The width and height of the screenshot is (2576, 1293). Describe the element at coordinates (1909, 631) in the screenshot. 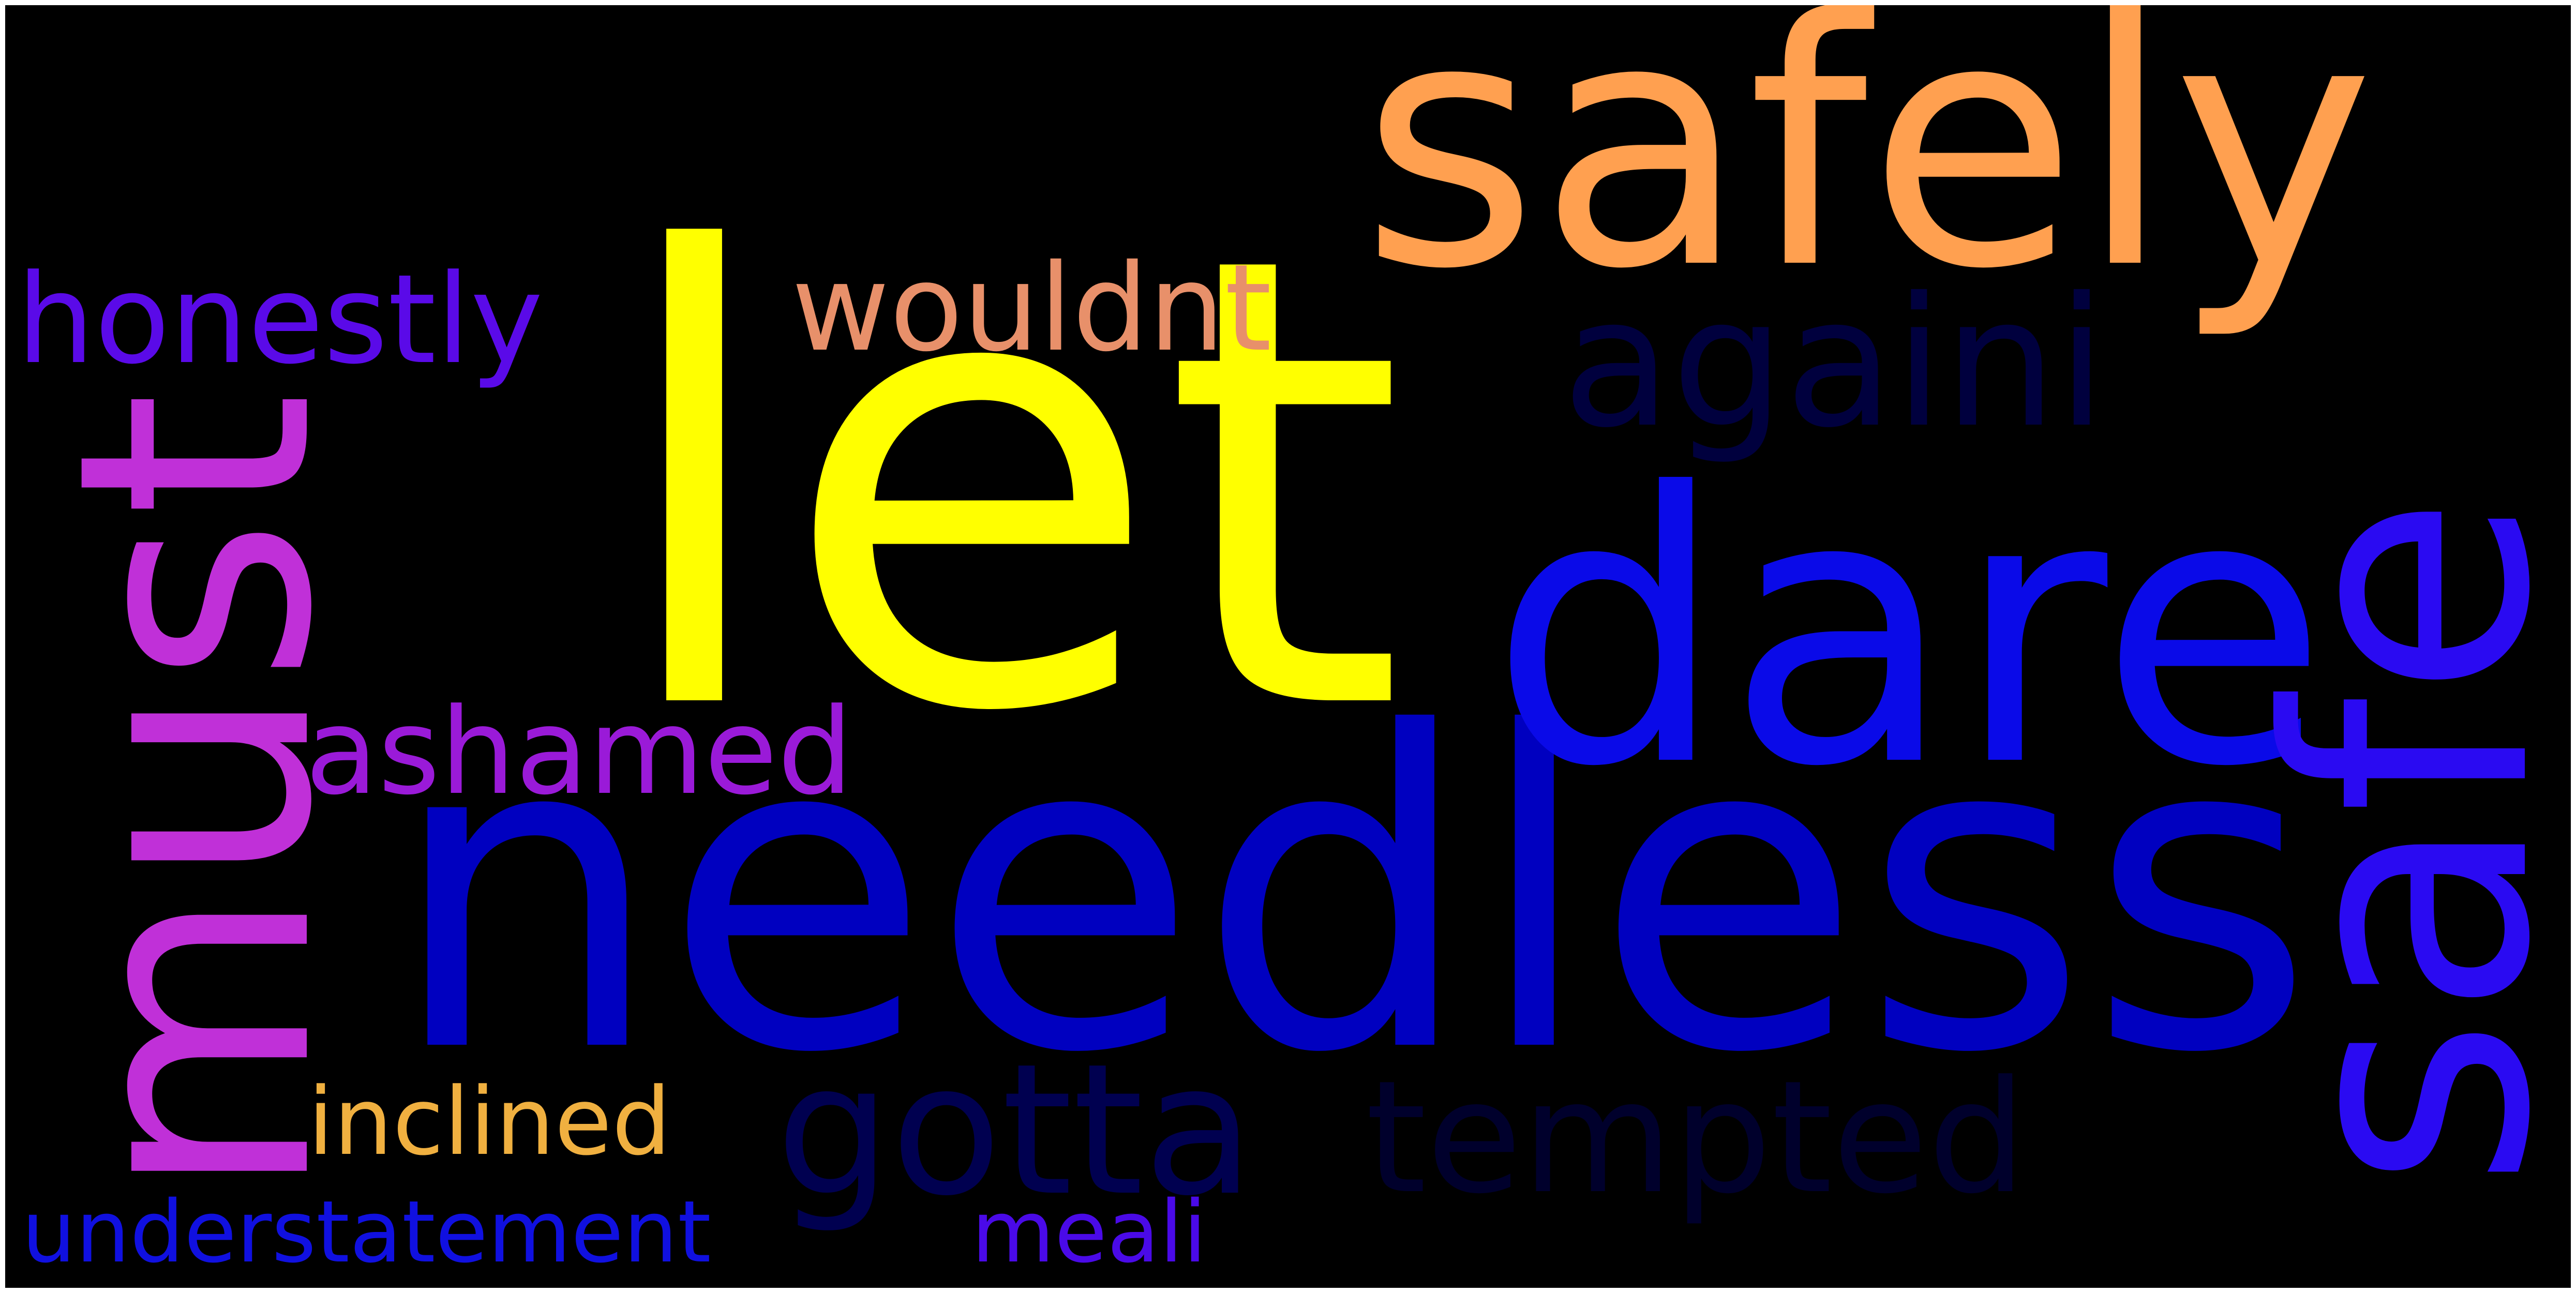

I see `word-dare: dare` at that location.